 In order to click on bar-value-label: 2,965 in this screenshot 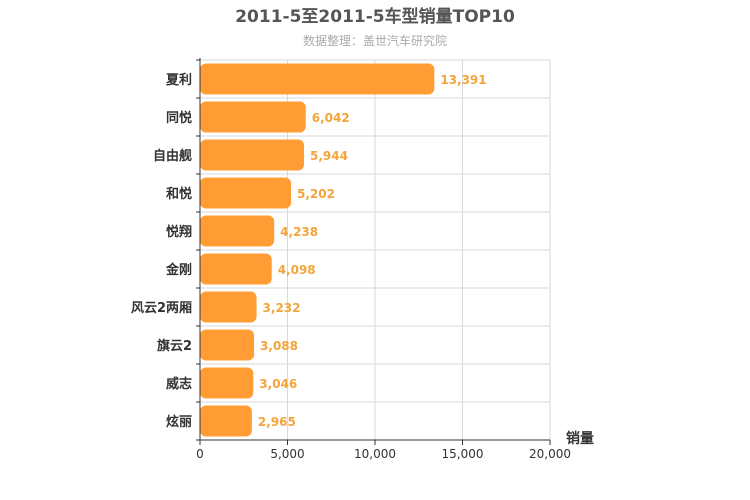, I will do `click(277, 422)`.